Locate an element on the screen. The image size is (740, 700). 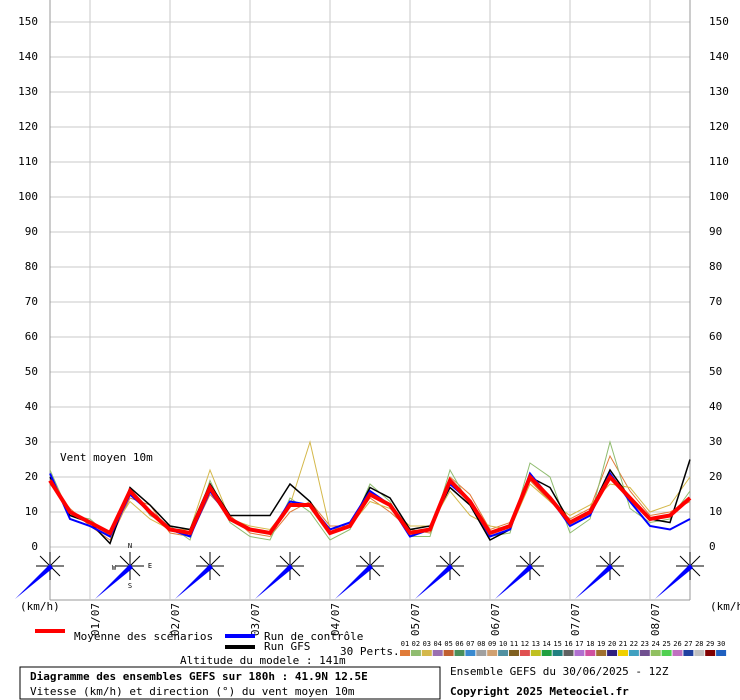
perturbation-label: 02 is located at coordinates (416, 644).